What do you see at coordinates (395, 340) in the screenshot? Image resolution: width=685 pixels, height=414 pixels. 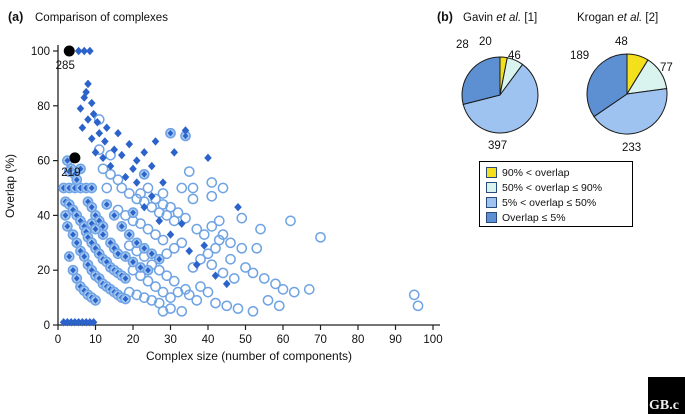 I see `svg-text: 90` at bounding box center [395, 340].